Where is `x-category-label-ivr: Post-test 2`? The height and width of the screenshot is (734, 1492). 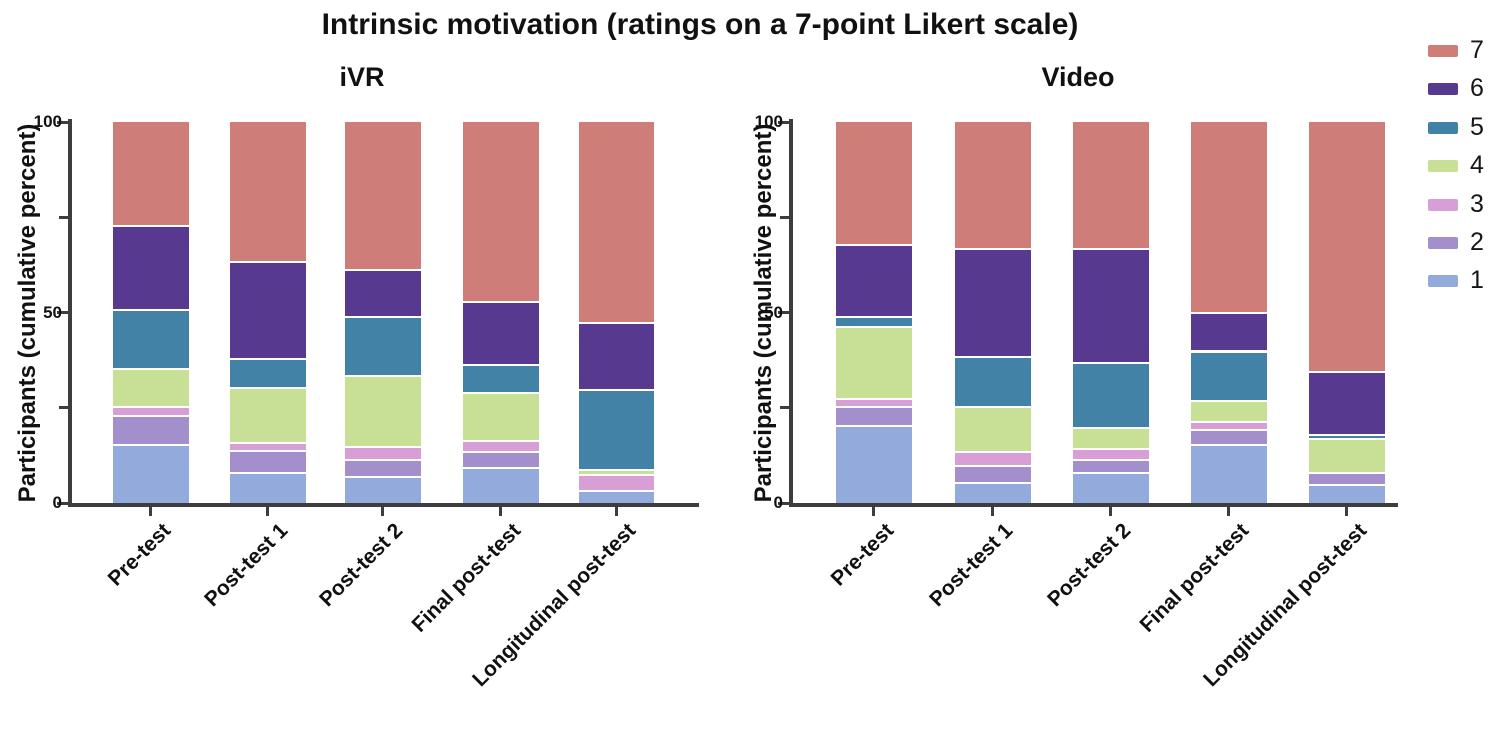 x-category-label-ivr: Post-test 2 is located at coordinates (361, 565).